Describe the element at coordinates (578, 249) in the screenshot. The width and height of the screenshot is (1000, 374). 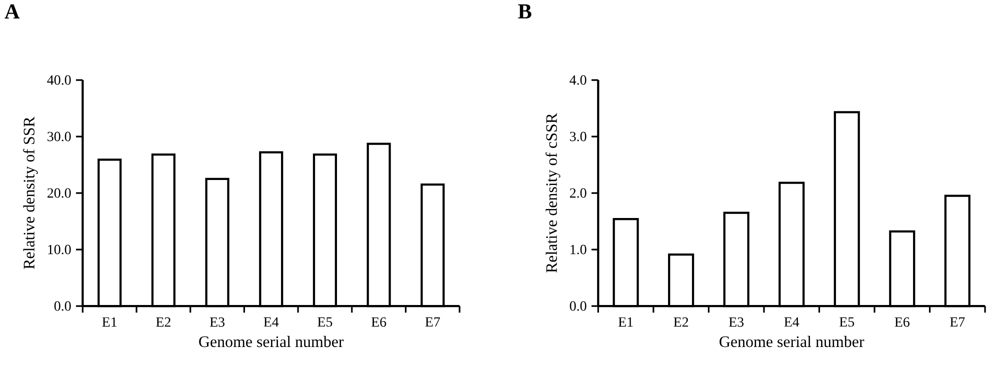
I see `y-tick-label: 1.0` at that location.